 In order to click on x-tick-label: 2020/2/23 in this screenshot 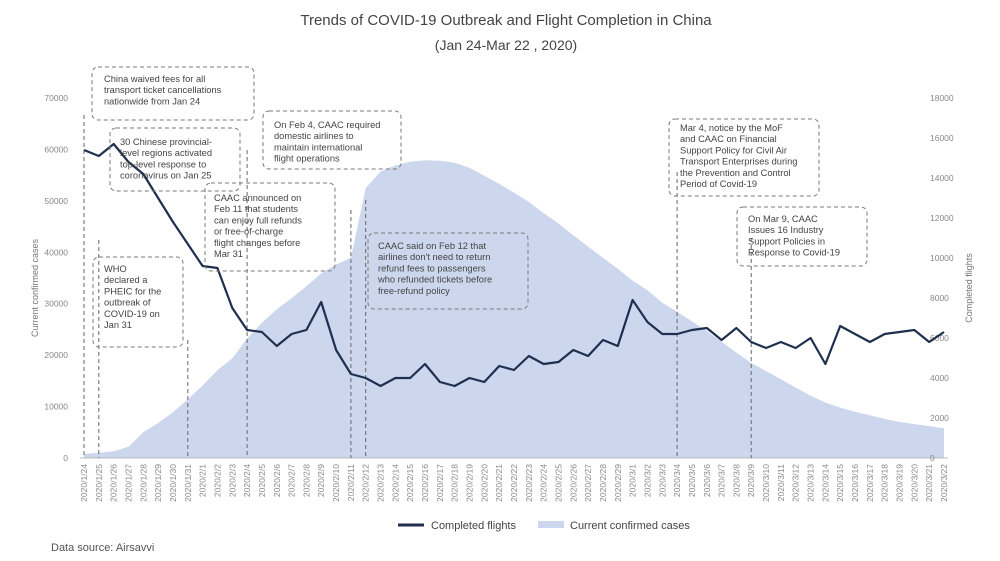, I will do `click(529, 483)`.